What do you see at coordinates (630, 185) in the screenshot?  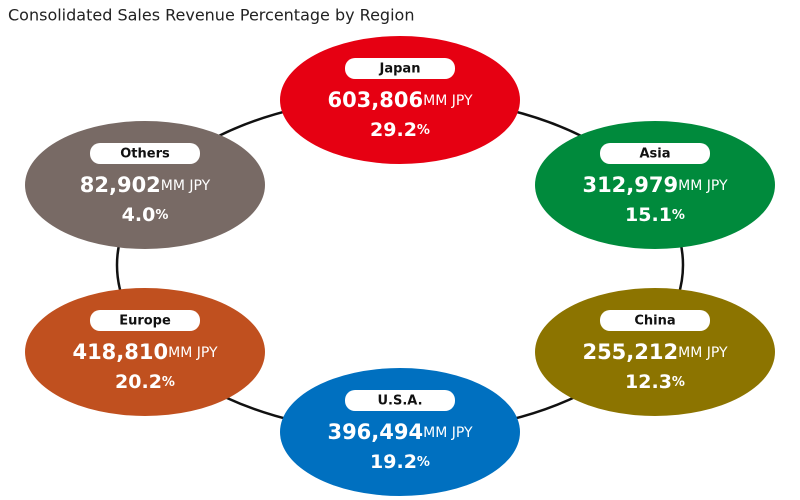 I see `amount: 312,979` at bounding box center [630, 185].